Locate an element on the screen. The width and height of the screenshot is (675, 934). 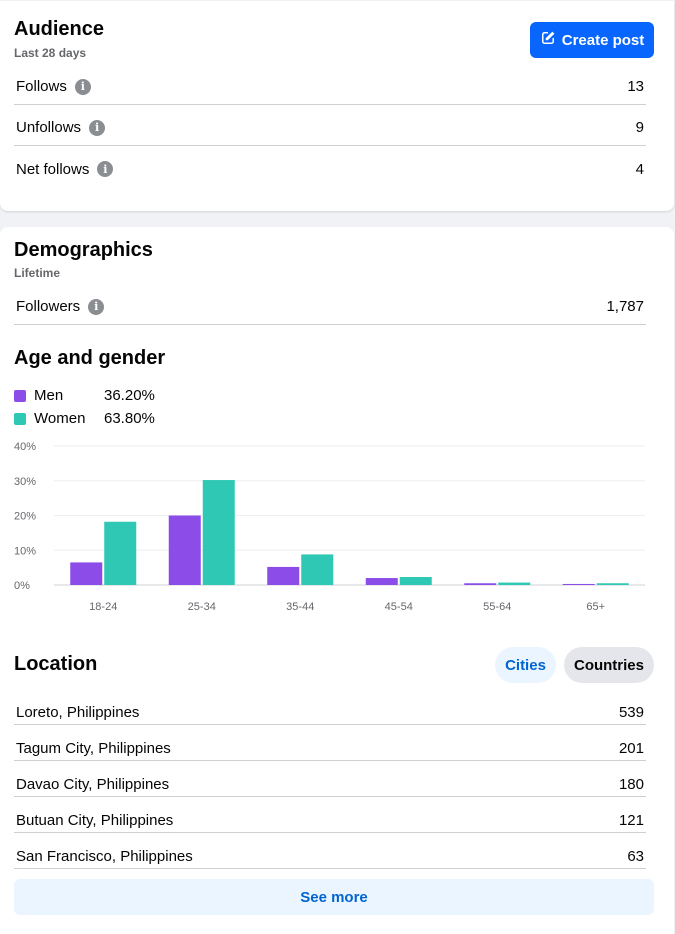
legend-women-label: Women is located at coordinates (60, 418).